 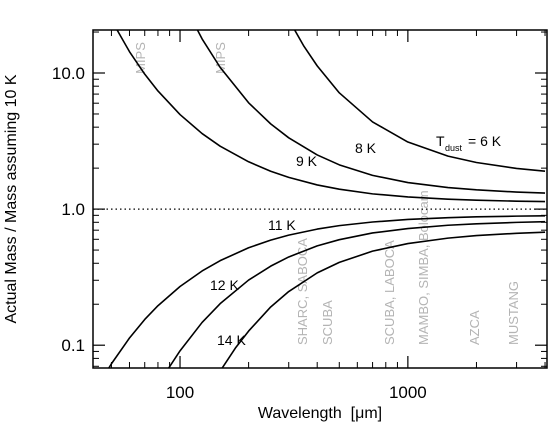 I want to click on curve-label: 12 K, so click(x=224, y=285).